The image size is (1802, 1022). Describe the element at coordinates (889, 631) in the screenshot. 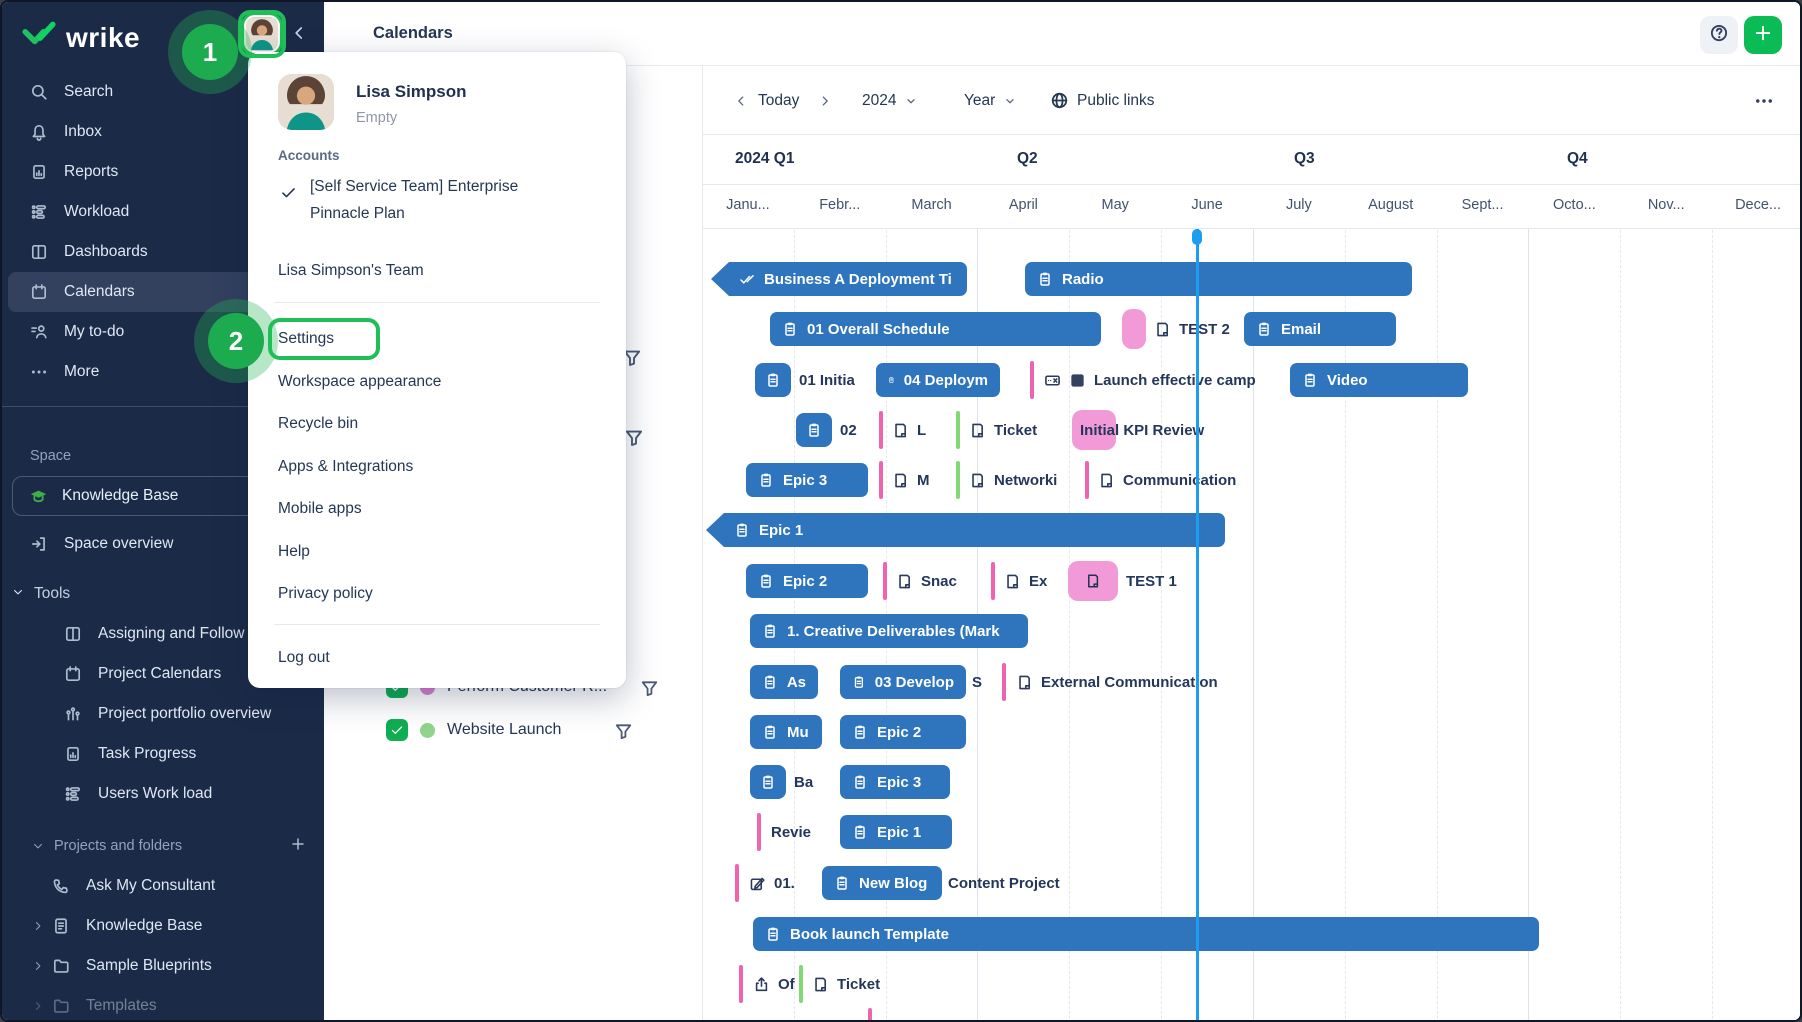

I see `task-bar: 1. Creative Deliverables (Mark` at that location.